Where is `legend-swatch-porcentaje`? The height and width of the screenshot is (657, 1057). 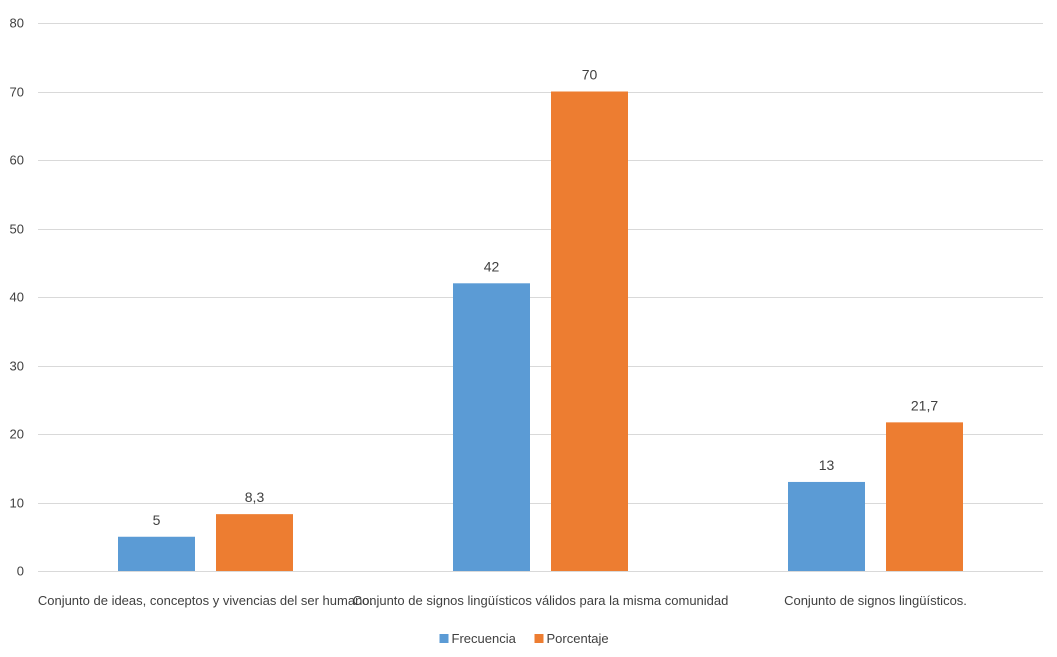 legend-swatch-porcentaje is located at coordinates (539, 638).